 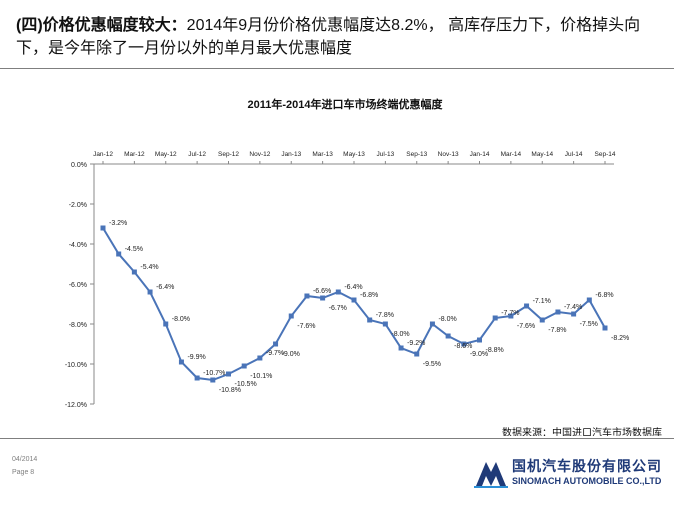 What do you see at coordinates (291, 154) in the screenshot?
I see `x-tick-label: Jan-13` at bounding box center [291, 154].